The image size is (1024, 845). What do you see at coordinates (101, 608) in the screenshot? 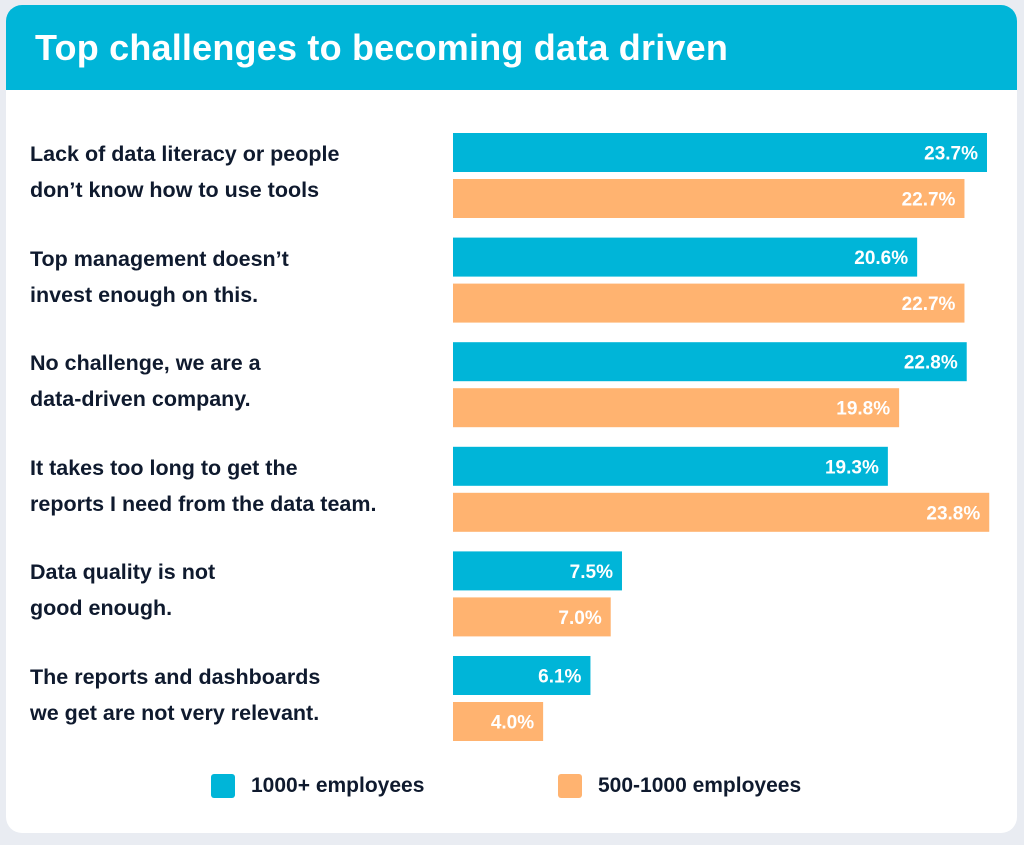
I see `category-label-line: good enough.` at bounding box center [101, 608].